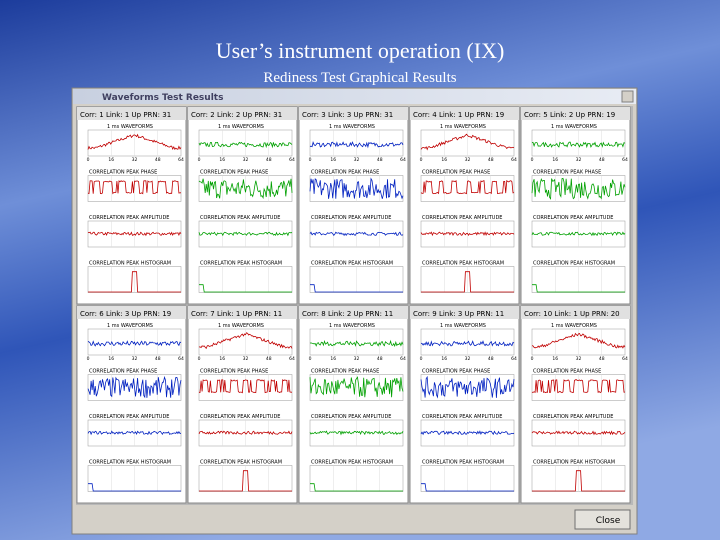 The image size is (720, 540). What do you see at coordinates (608, 521) in the screenshot?
I see `button-label: Close` at bounding box center [608, 521].